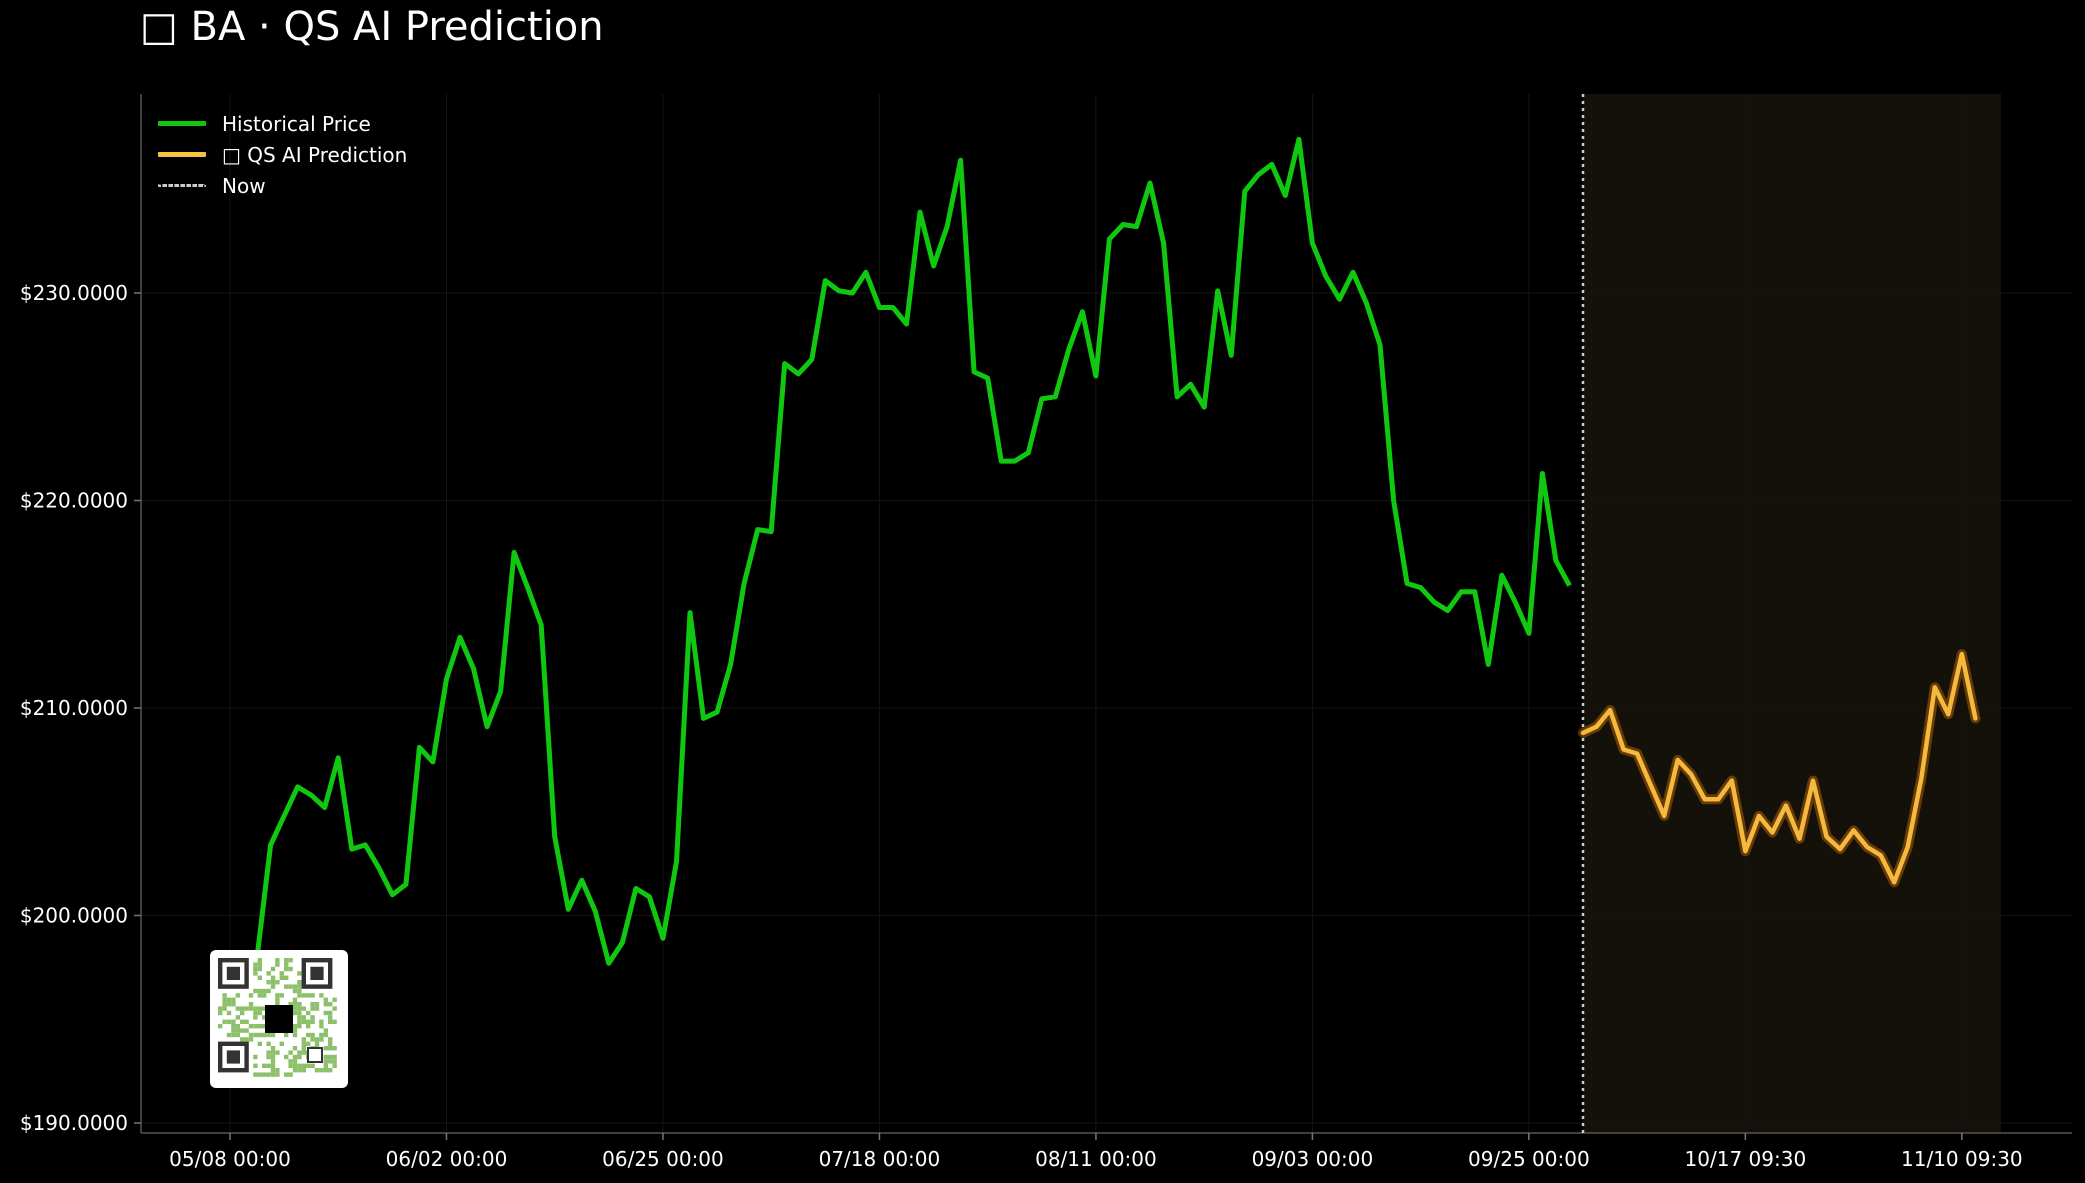  Describe the element at coordinates (74, 708) in the screenshot. I see `y-tick-label: $210.0000` at that location.